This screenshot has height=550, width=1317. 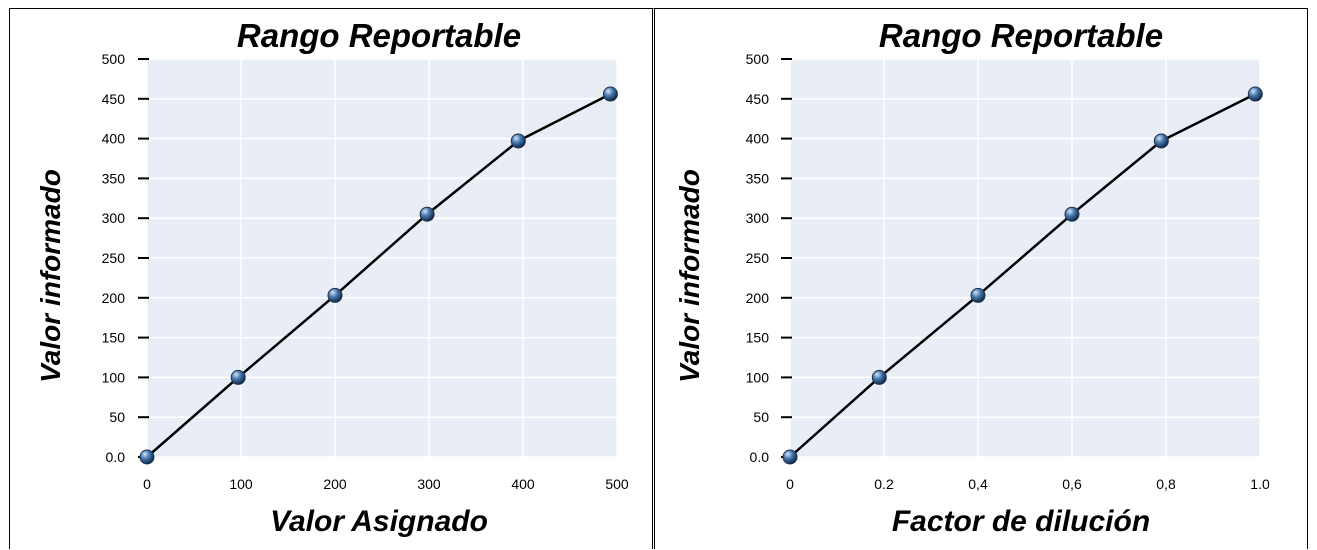 What do you see at coordinates (429, 484) in the screenshot?
I see `x-tick-label: 300` at bounding box center [429, 484].